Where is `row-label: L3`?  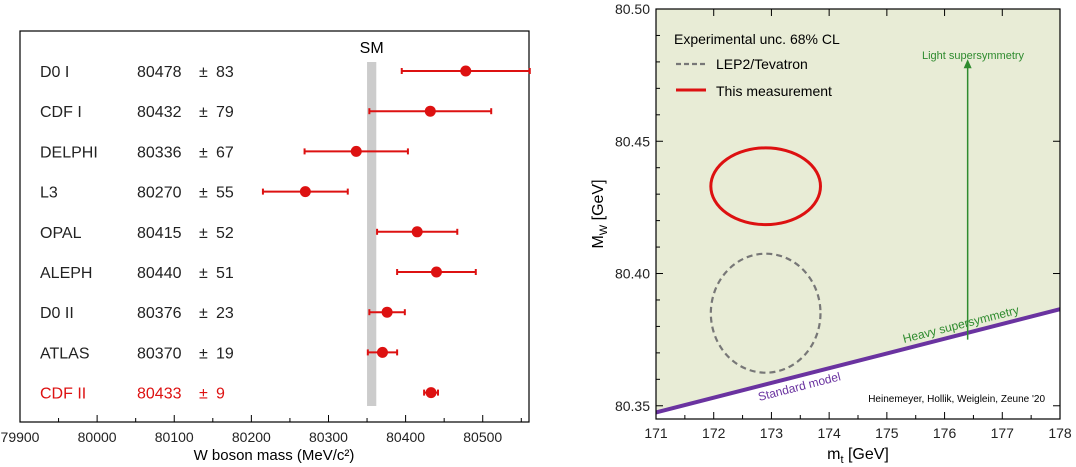
row-label: L3 is located at coordinates (49, 193).